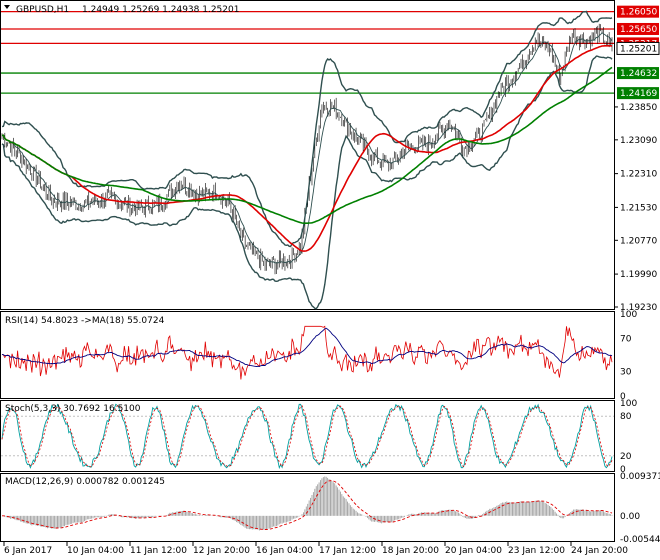 The image size is (660, 560). What do you see at coordinates (628, 356) in the screenshot?
I see `rsi-axis: 100 70 30 0` at bounding box center [628, 356].